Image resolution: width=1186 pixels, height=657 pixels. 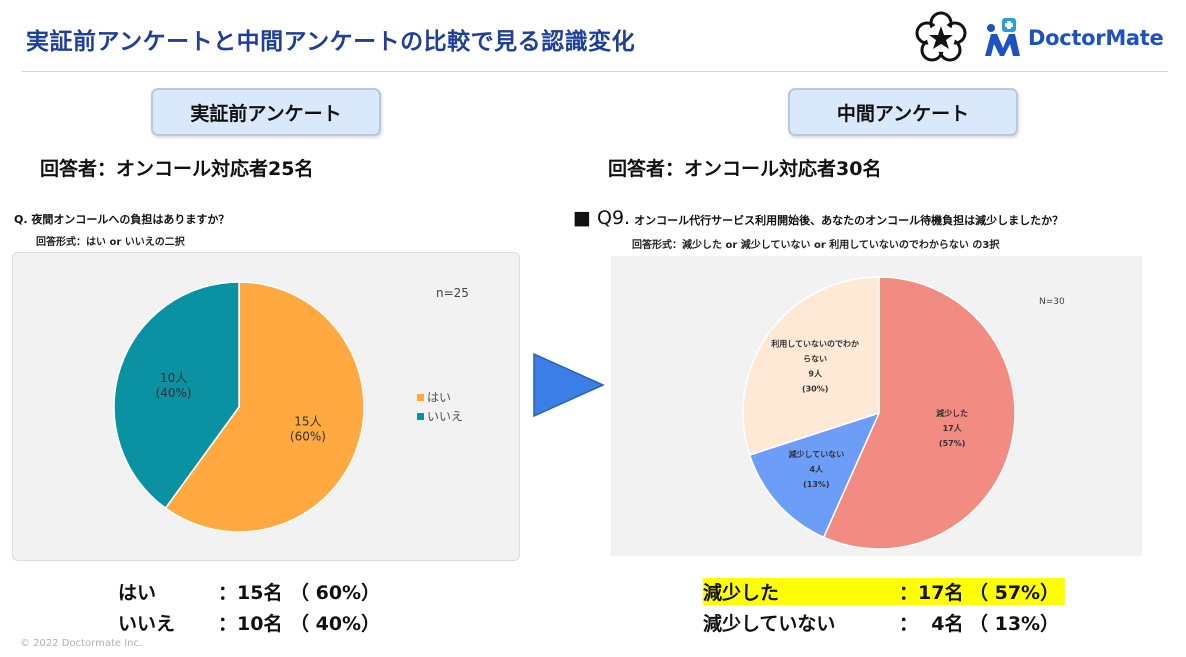 What do you see at coordinates (1002, 37) in the screenshot?
I see `doctormate-mark-icon` at bounding box center [1002, 37].